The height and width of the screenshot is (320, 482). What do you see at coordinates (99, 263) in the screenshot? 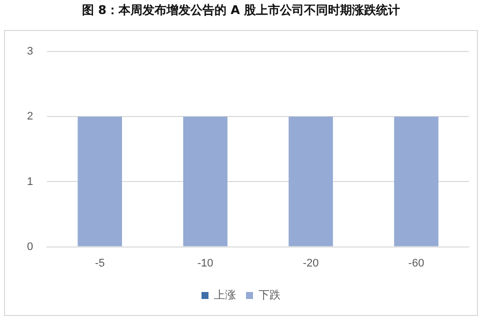
I see `x-tick-label: -5` at bounding box center [99, 263].